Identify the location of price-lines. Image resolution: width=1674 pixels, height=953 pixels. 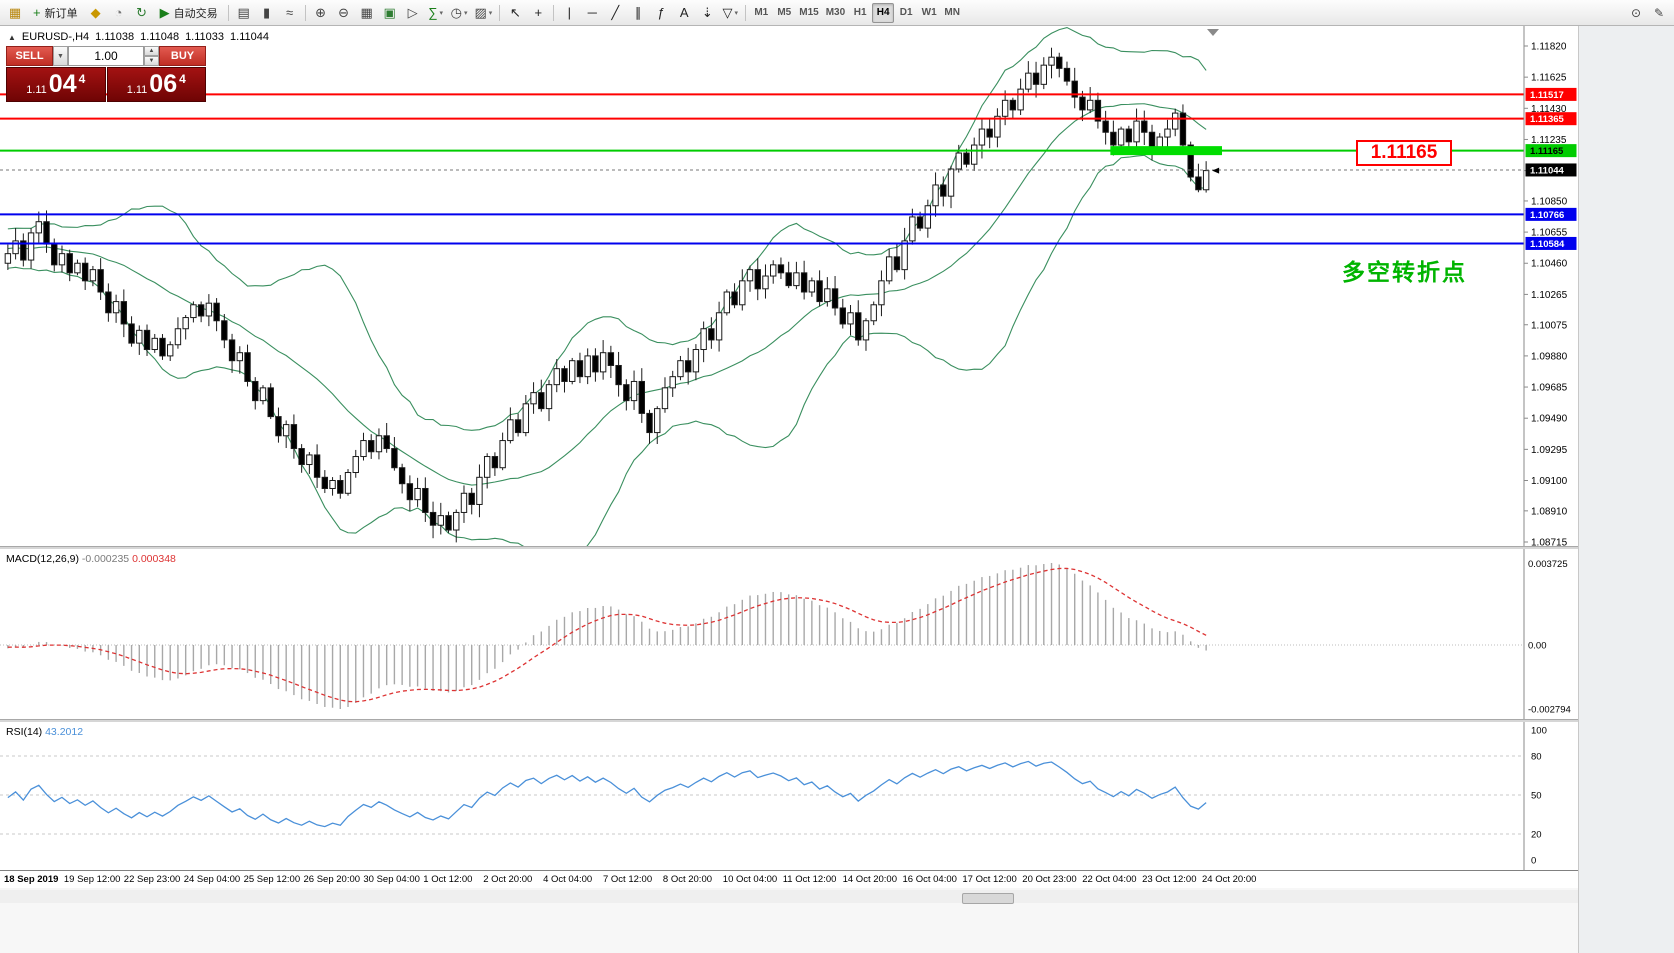
(762, 169).